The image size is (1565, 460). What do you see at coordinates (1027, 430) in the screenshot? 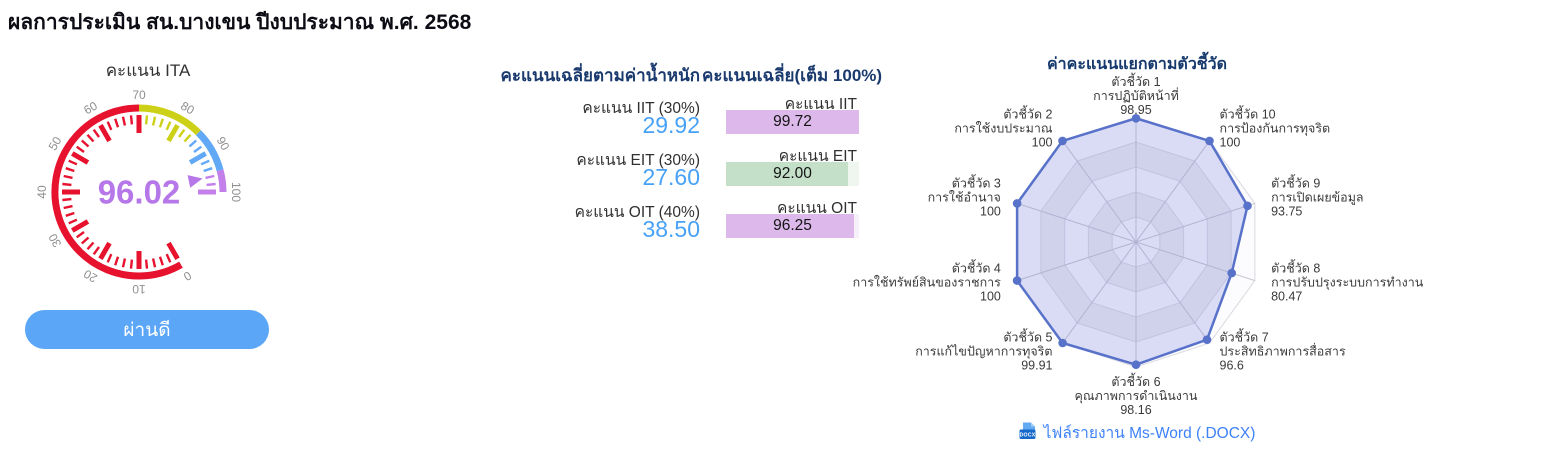
I see `docx-file-icon: DOCX` at bounding box center [1027, 430].